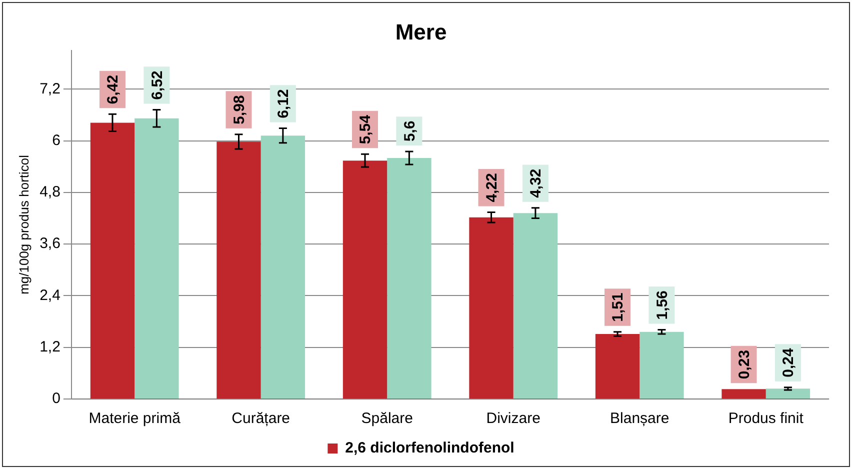  What do you see at coordinates (283, 103) in the screenshot?
I see `data-label: 6,12` at bounding box center [283, 103].